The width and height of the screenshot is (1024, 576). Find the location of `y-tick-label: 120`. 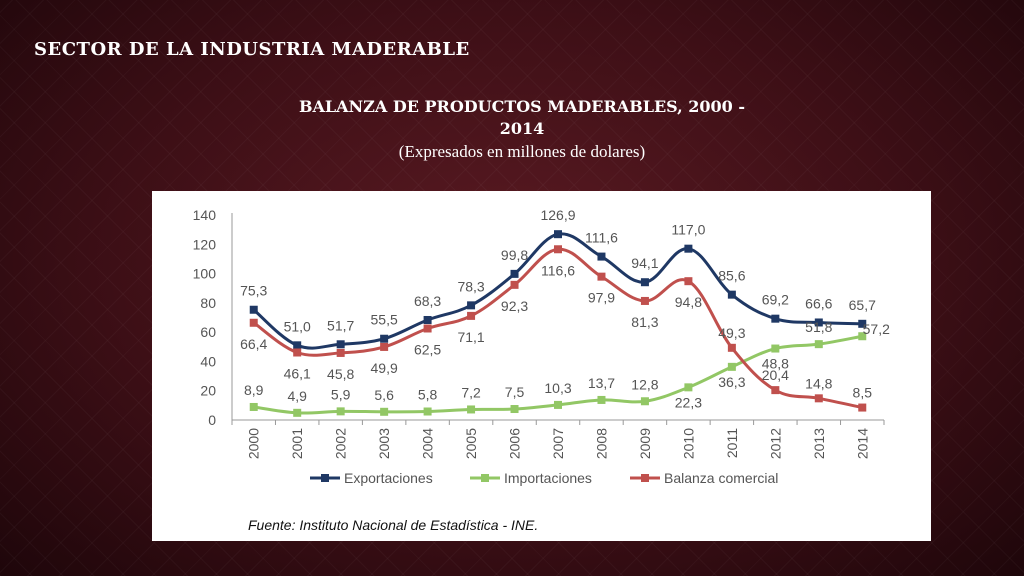

y-tick-label: 120 is located at coordinates (205, 244).